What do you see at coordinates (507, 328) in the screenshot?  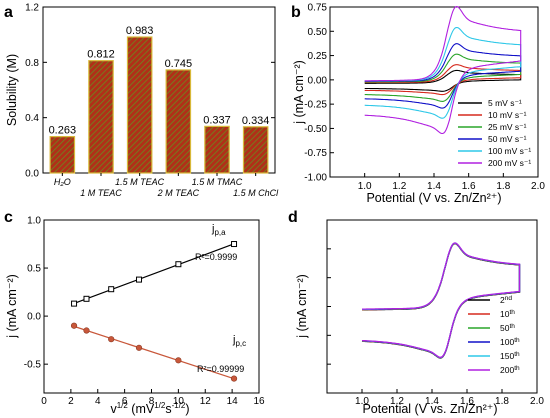 I see `panel-d-legend-label: 50th` at bounding box center [507, 328].